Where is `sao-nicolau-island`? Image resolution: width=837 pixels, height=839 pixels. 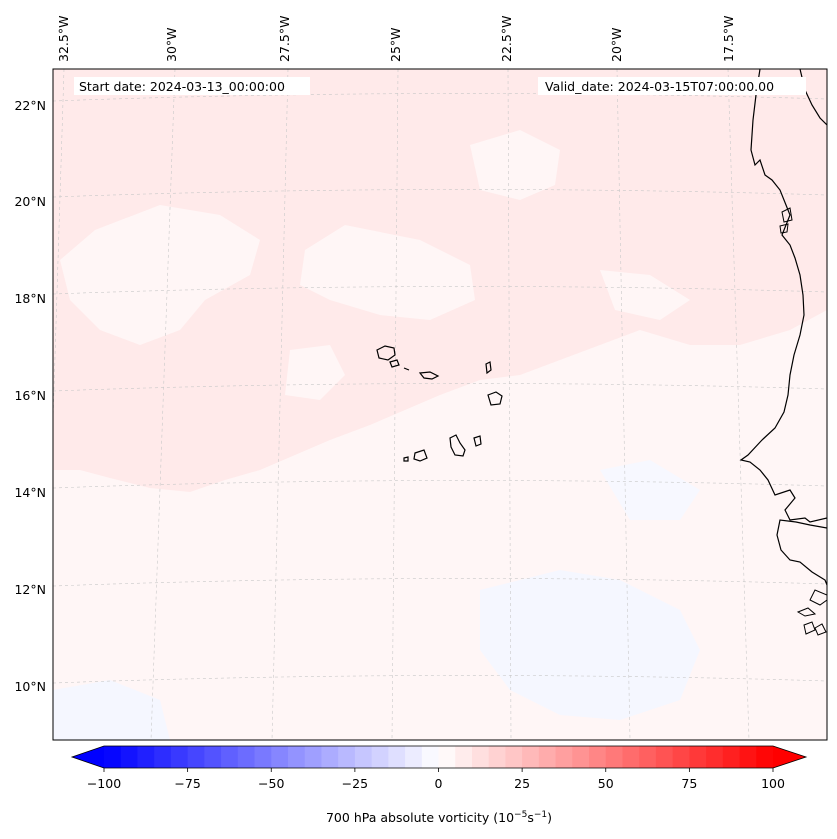 sao-nicolau-island is located at coordinates (429, 375).